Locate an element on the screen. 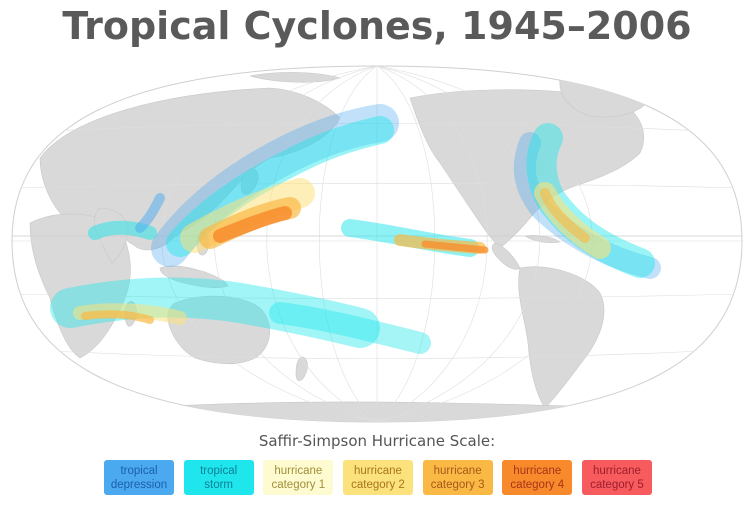 The width and height of the screenshot is (754, 512). map-title: Tropical Cyclones, 1945–2006 is located at coordinates (377, 26).